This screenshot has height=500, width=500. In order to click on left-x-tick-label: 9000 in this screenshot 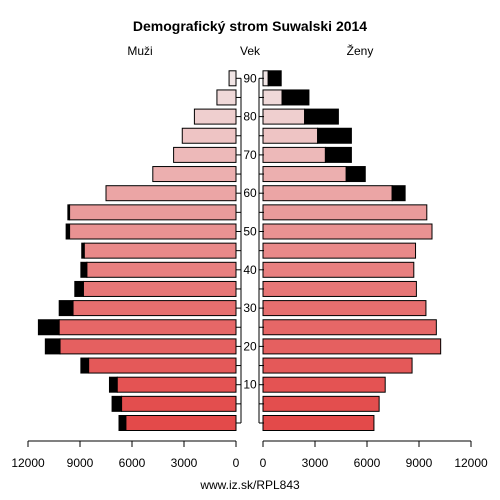, I will do `click(80, 463)`.